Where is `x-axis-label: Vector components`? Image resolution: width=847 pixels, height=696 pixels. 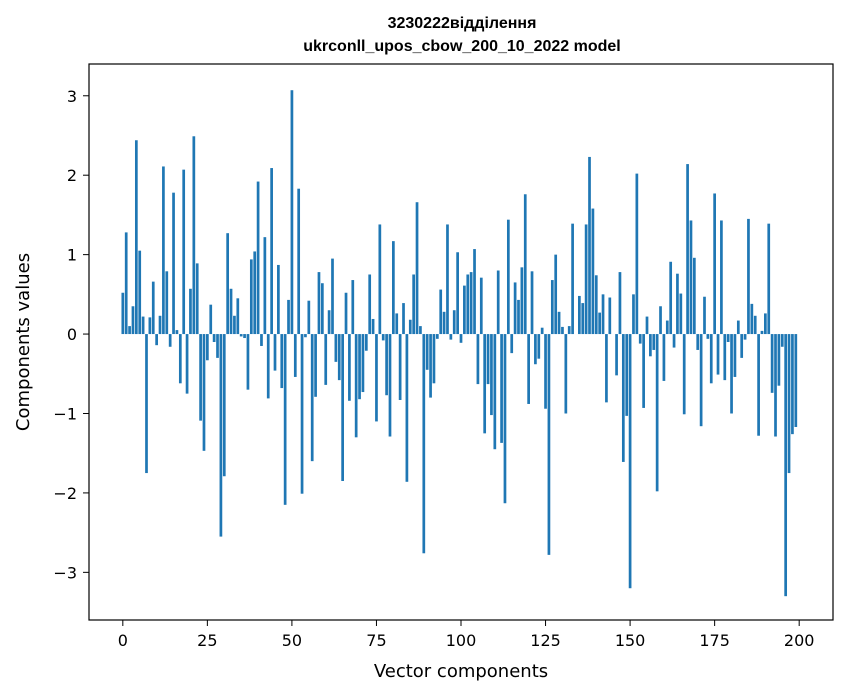
x-axis-label: Vector components is located at coordinates (461, 671).